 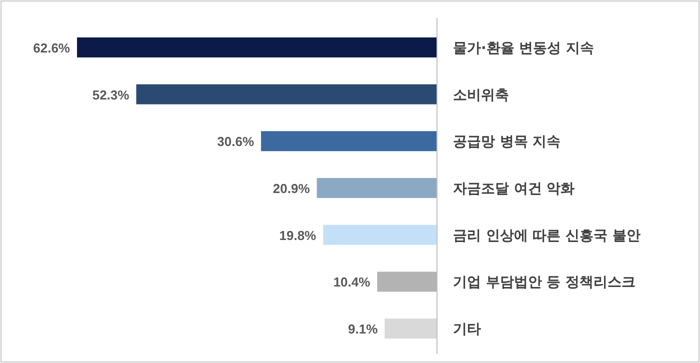 What do you see at coordinates (544, 282) in the screenshot?
I see `y-tick-label: 기업 부담법안 등 정책리스크` at bounding box center [544, 282].